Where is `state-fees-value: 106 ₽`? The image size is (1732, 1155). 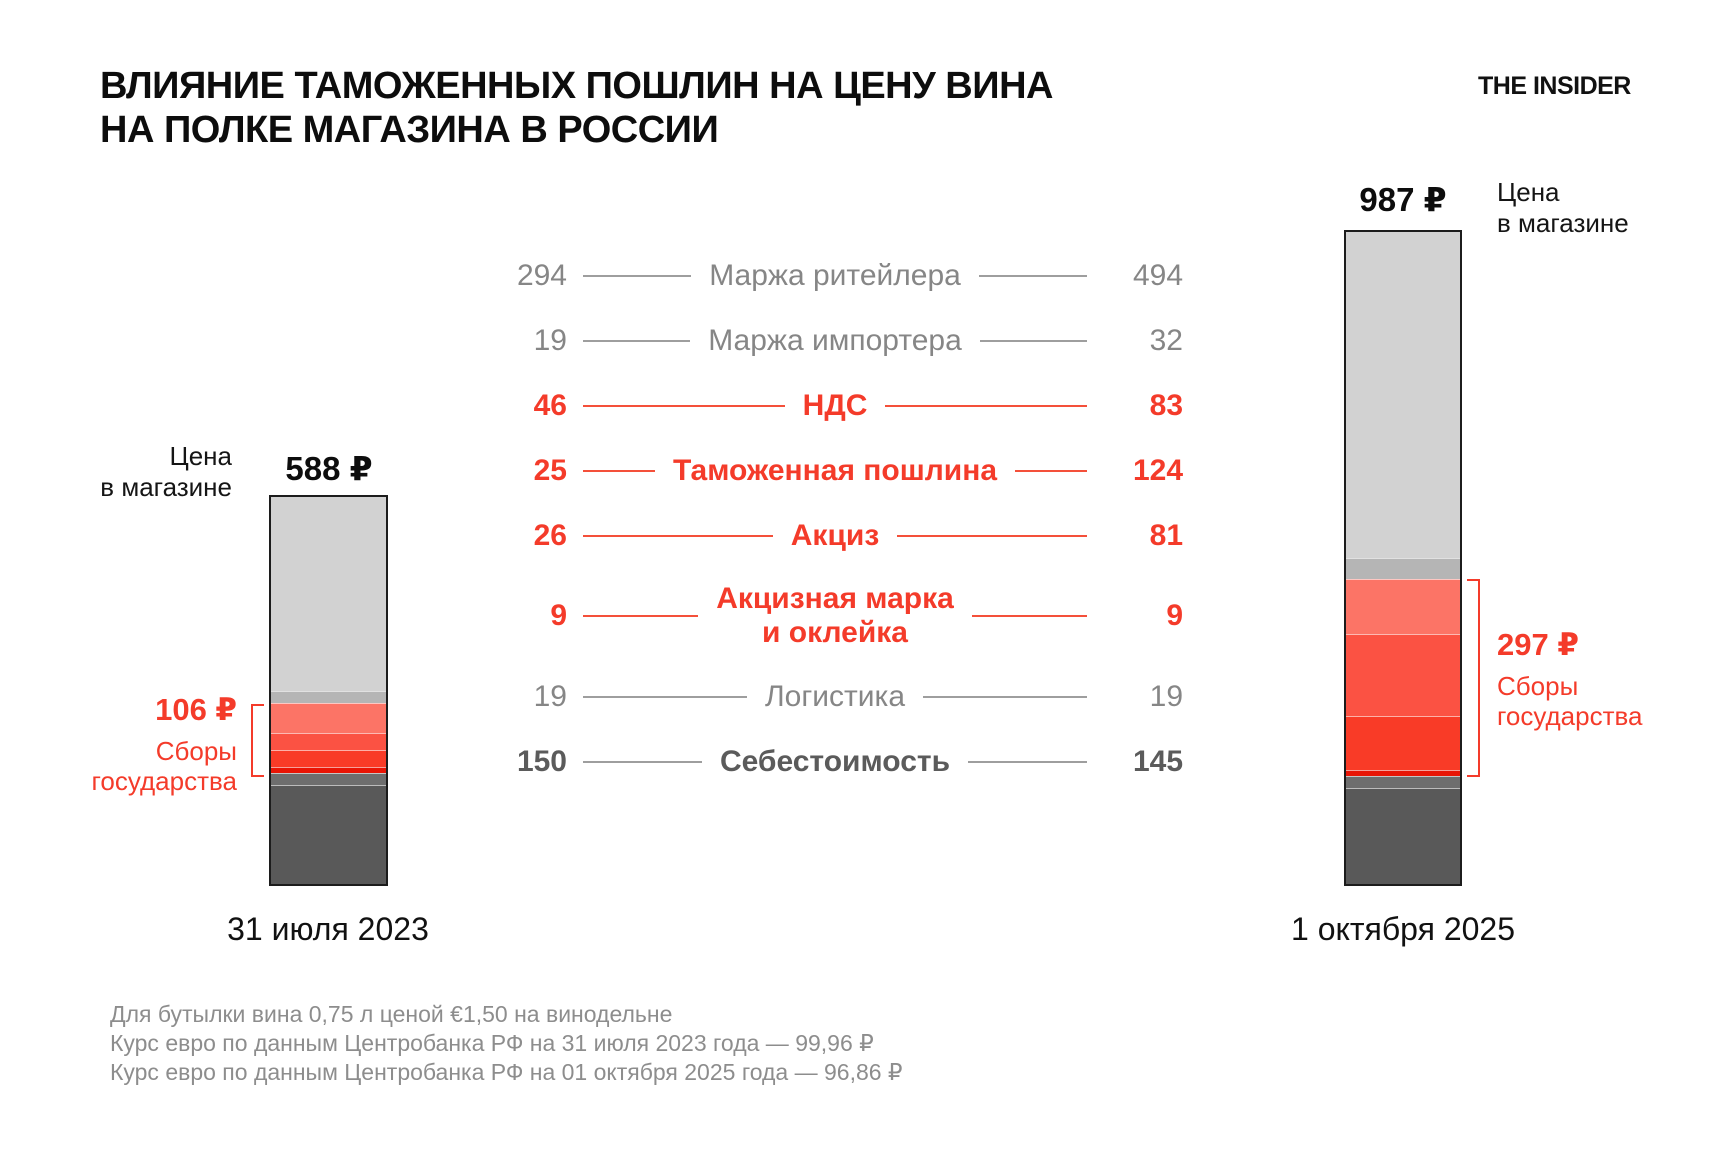 state-fees-value: 106 ₽ is located at coordinates (196, 709).